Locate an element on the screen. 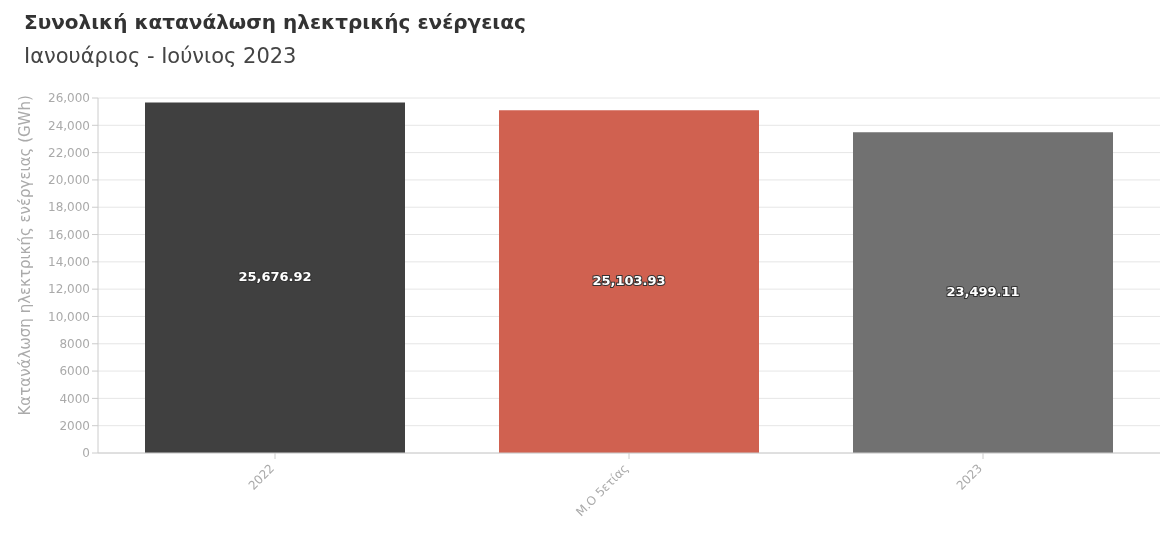  y-tick-label: 0 is located at coordinates (86, 453).